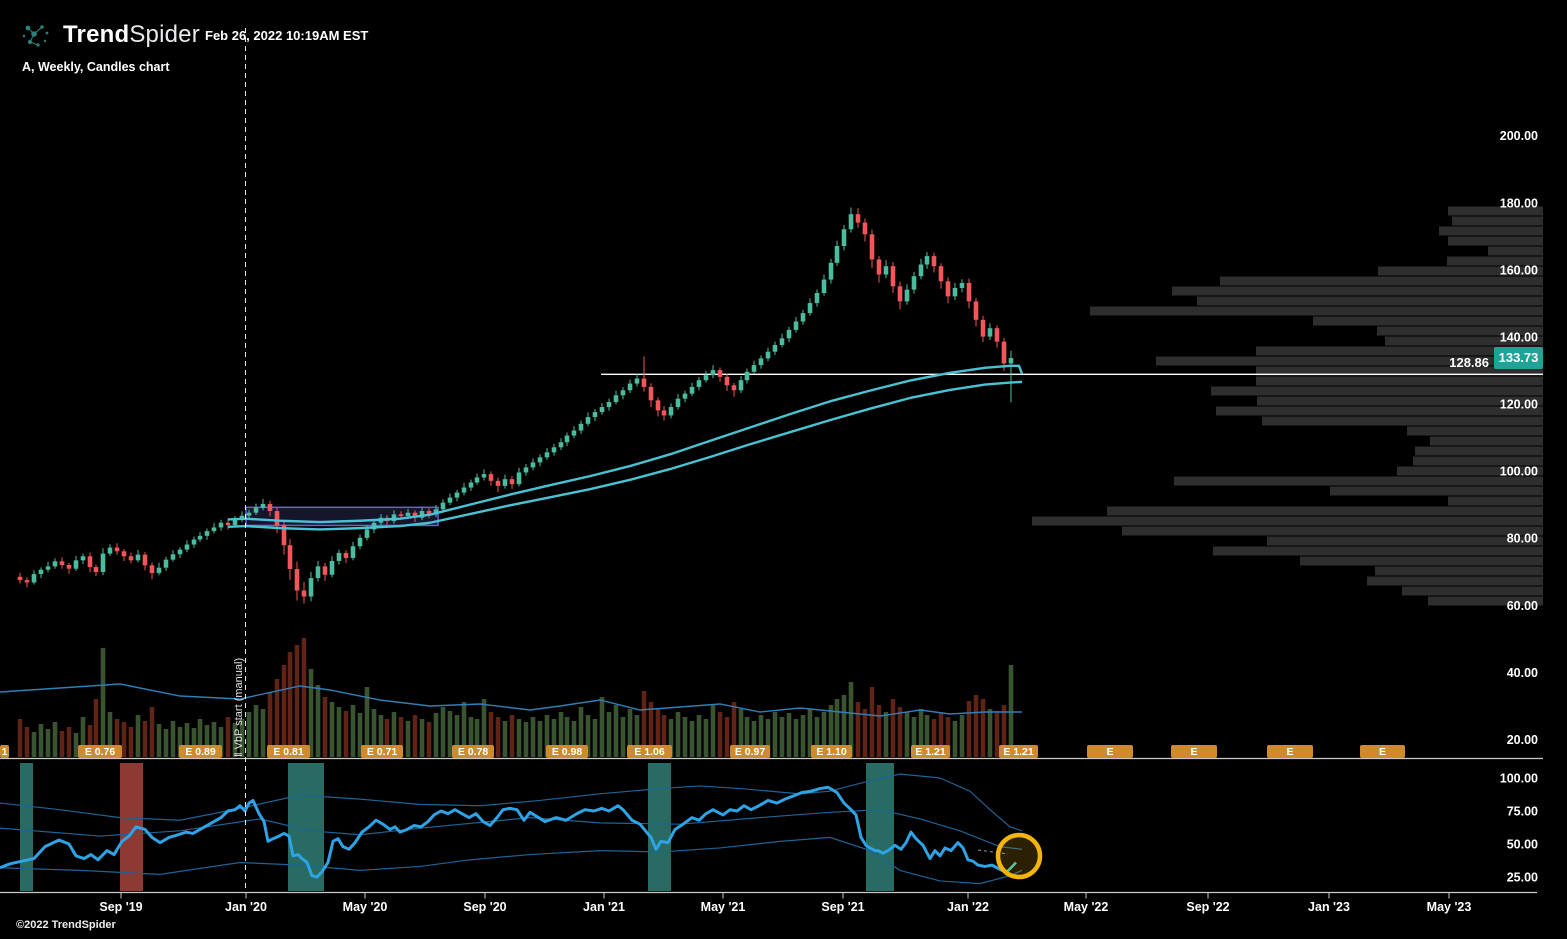 The height and width of the screenshot is (939, 1567). Describe the element at coordinates (880, 827) in the screenshot. I see `oscillator-highlight-zone-teal` at that location.